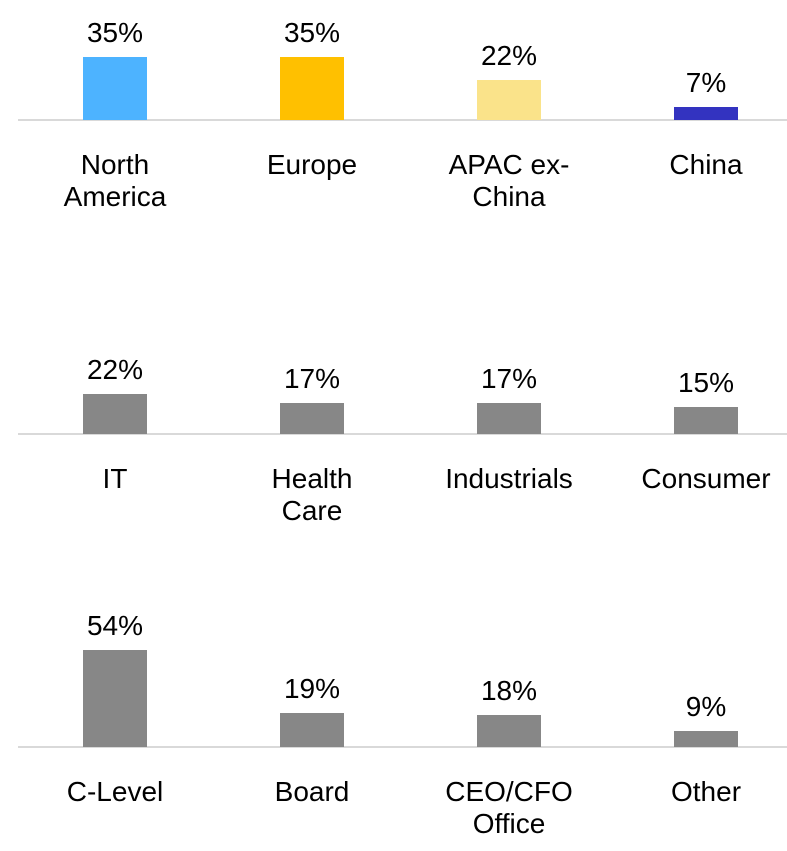 This screenshot has width=787, height=851. Describe the element at coordinates (706, 478) in the screenshot. I see `category-label: Consumer` at that location.